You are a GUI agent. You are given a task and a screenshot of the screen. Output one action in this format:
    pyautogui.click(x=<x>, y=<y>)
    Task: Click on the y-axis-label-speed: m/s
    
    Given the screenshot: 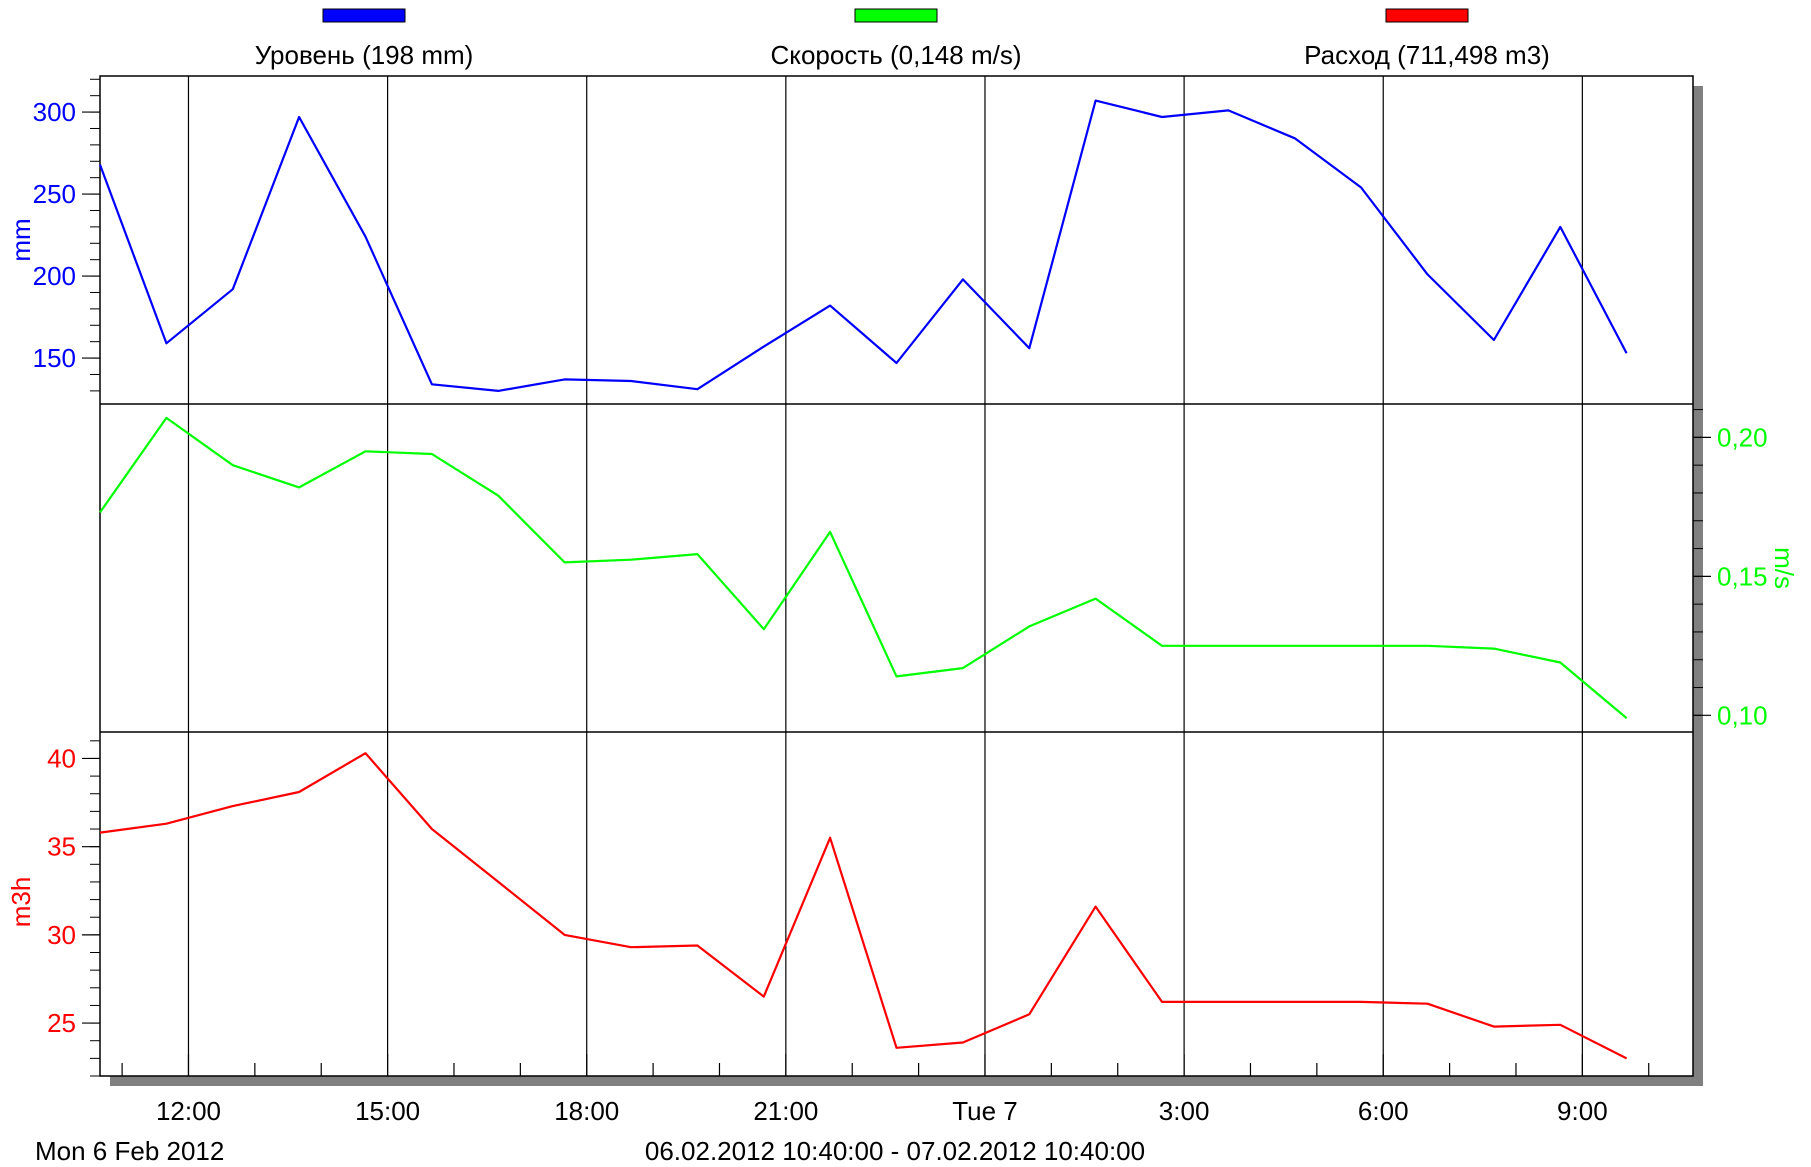 What is the action you would take?
    pyautogui.click(x=1784, y=568)
    